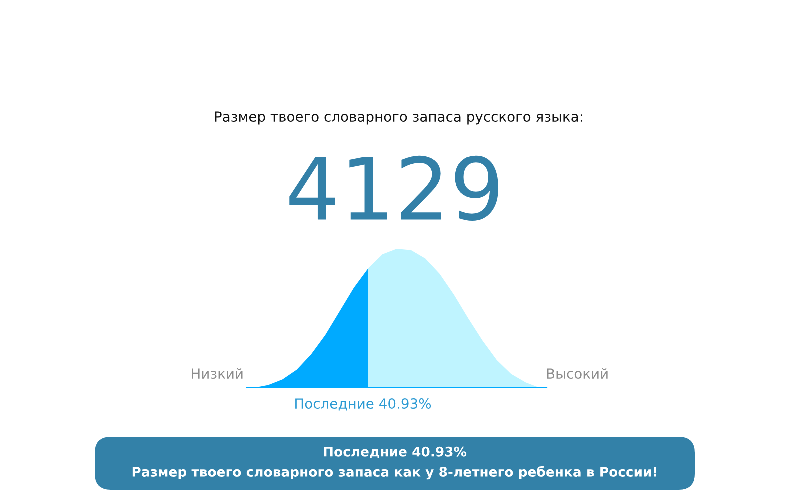 Image resolution: width=798 pixels, height=503 pixels. What do you see at coordinates (394, 473) in the screenshot?
I see `text: Размер твоего словарного запаса как у 8-летнего ребенка в России!` at bounding box center [394, 473].